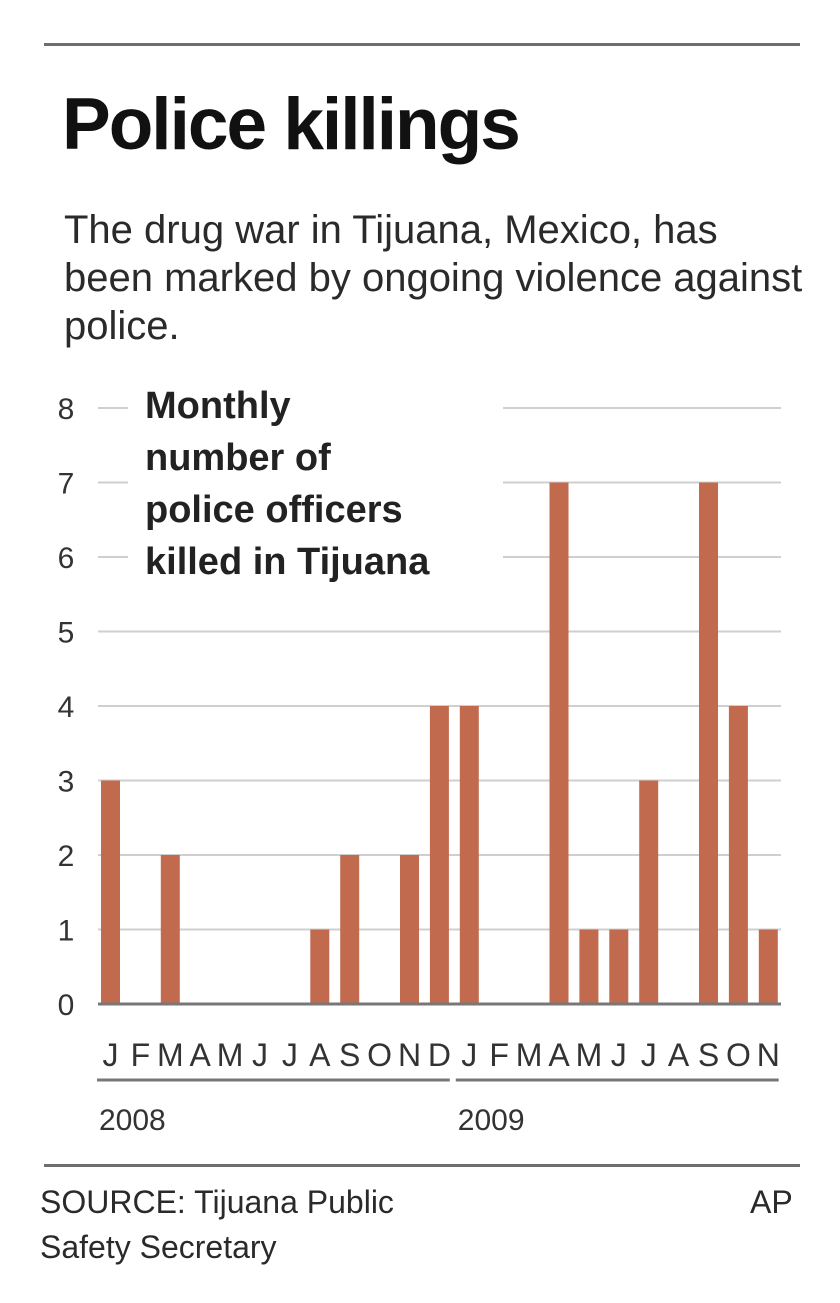 Image resolution: width=840 pixels, height=1303 pixels. I want to click on year-label: 2008, so click(132, 1120).